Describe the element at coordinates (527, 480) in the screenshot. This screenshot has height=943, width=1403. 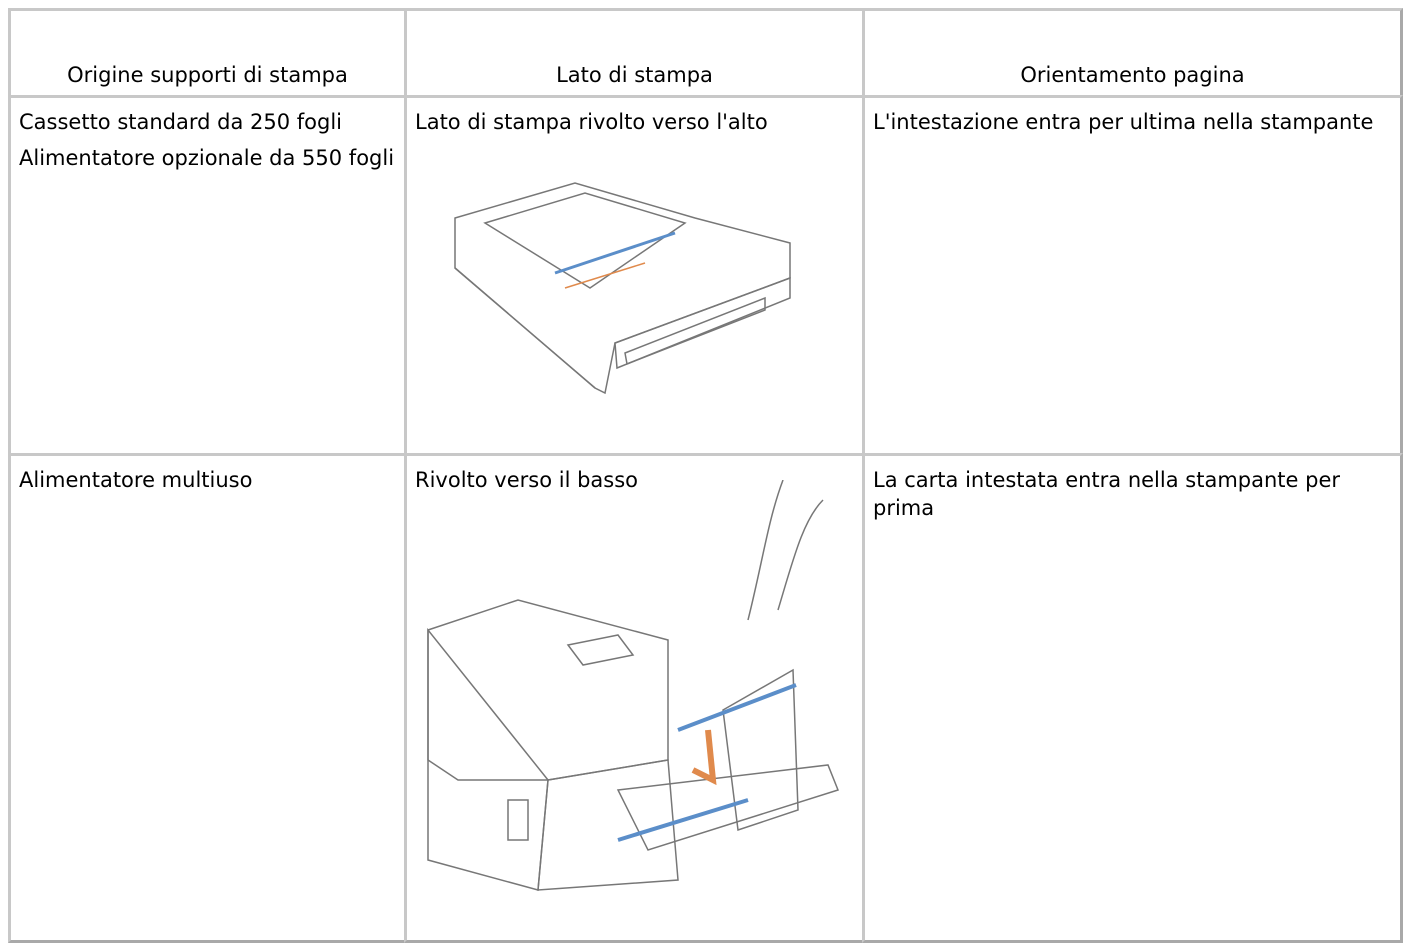
I see `cell-text: Rivolto verso il basso` at that location.